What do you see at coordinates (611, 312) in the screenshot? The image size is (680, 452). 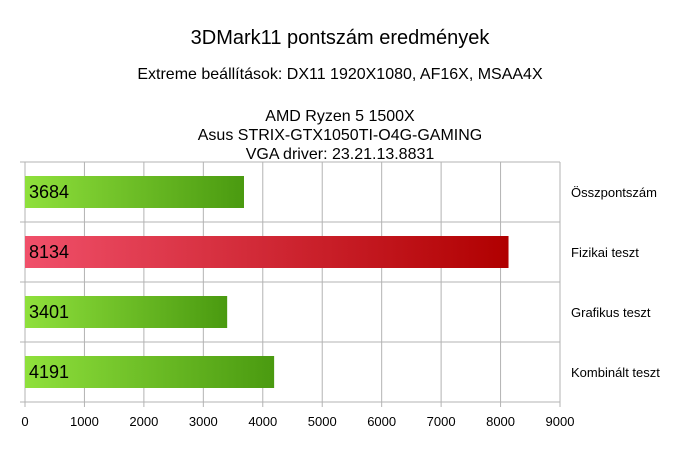 I see `category-label-2: Grafikus teszt` at bounding box center [611, 312].